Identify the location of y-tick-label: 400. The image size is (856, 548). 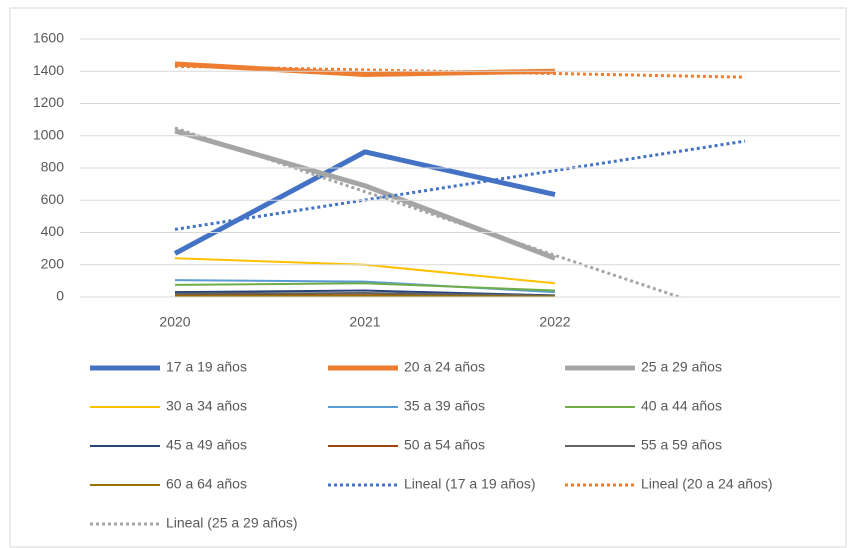
(53, 231).